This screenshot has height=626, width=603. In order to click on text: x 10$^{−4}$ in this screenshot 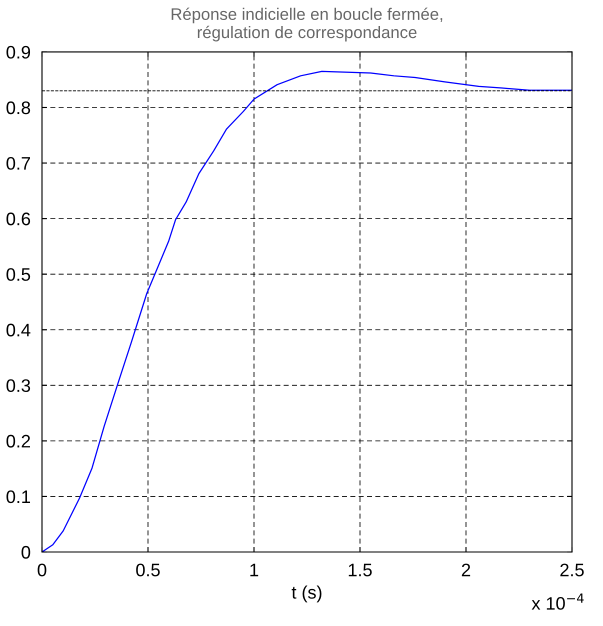, I will do `click(558, 601)`.